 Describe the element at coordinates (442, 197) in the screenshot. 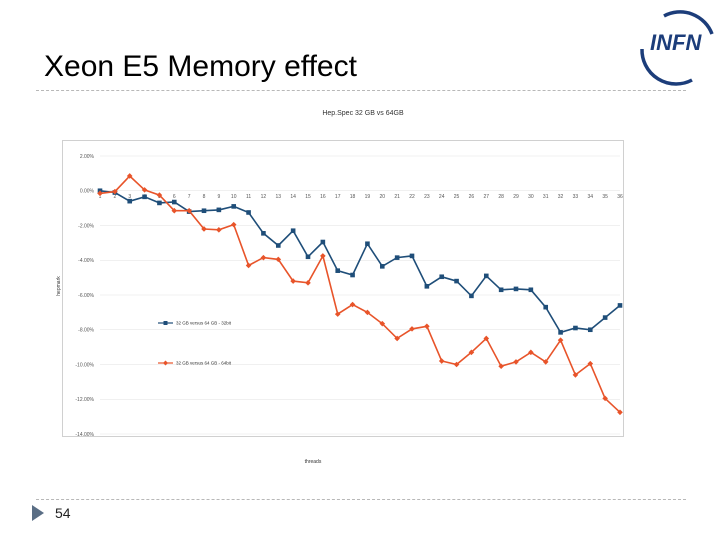

I see `x-tick-label: 24` at that location.